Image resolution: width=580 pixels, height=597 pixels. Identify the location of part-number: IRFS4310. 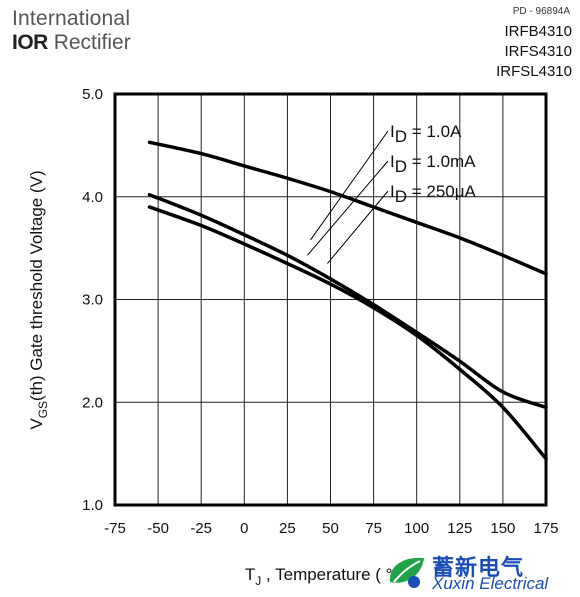
(538, 51).